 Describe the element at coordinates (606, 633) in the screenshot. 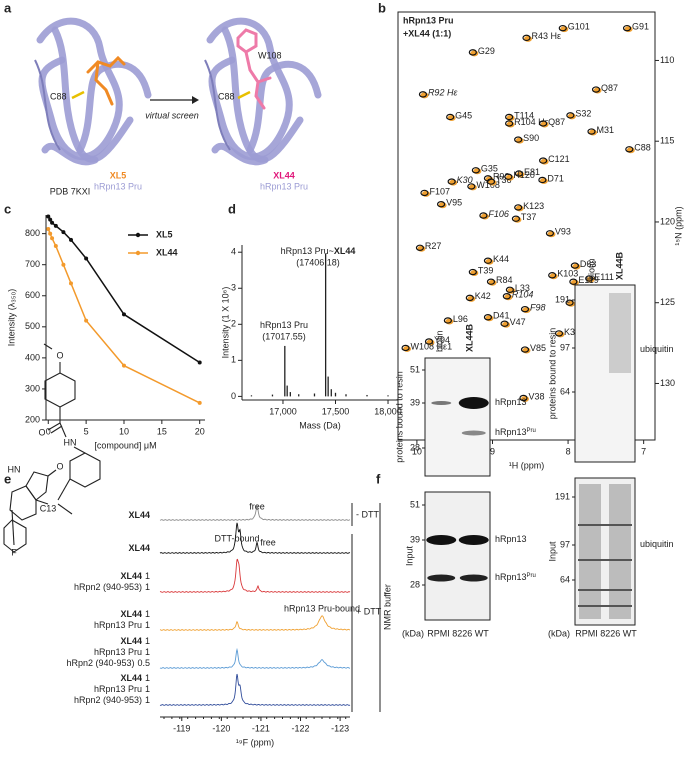

I see `cell-line-label: RPMI 8226 WT` at that location.